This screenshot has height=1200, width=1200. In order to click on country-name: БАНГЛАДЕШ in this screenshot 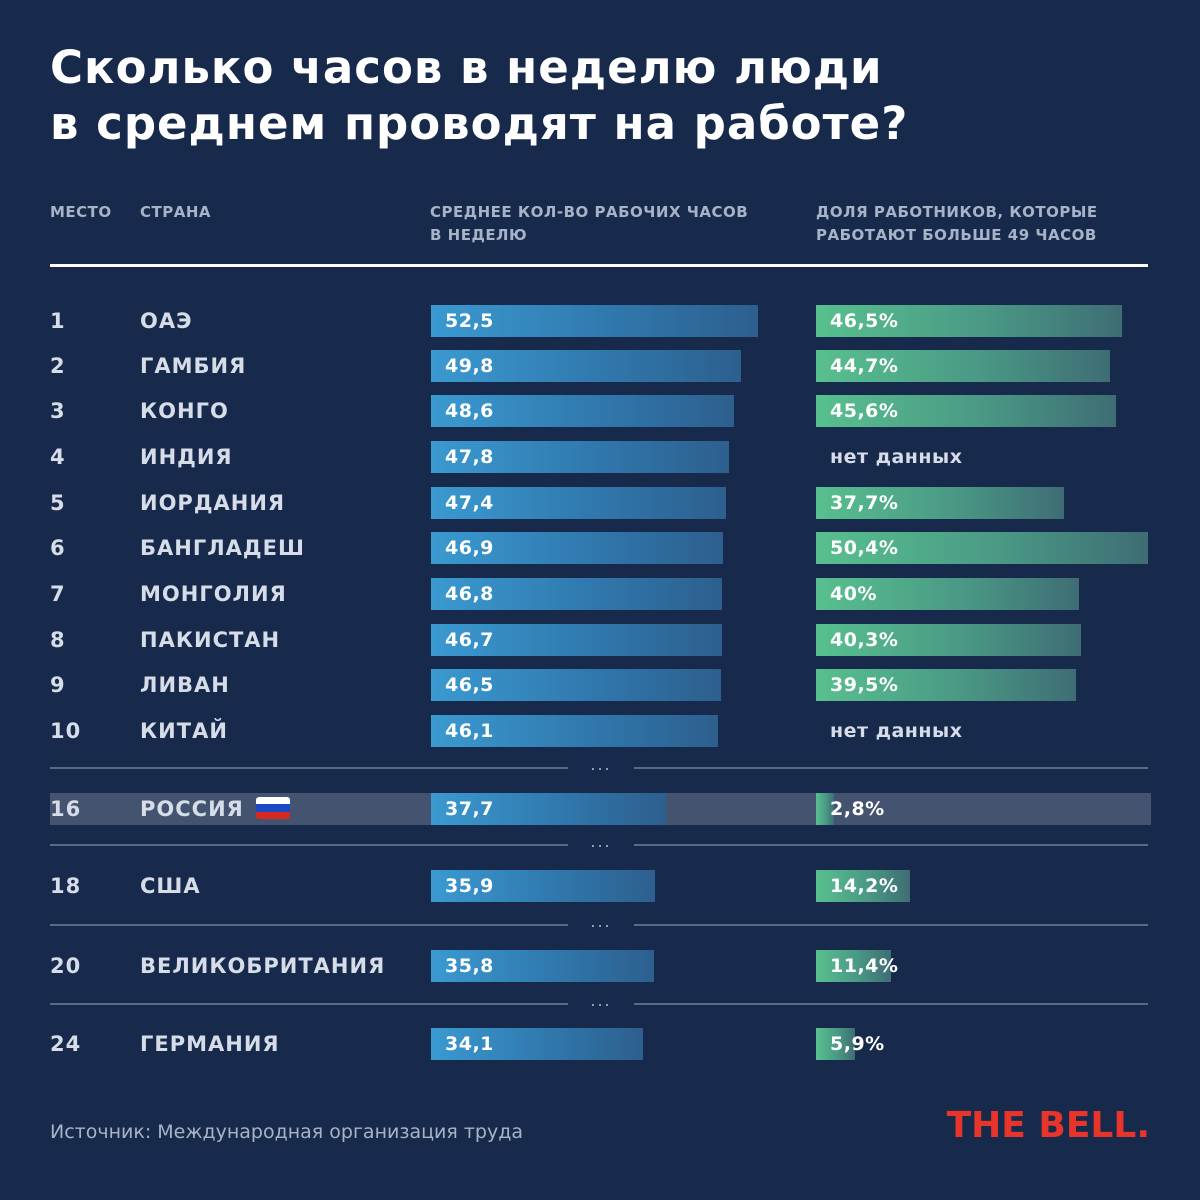, I will do `click(222, 548)`.